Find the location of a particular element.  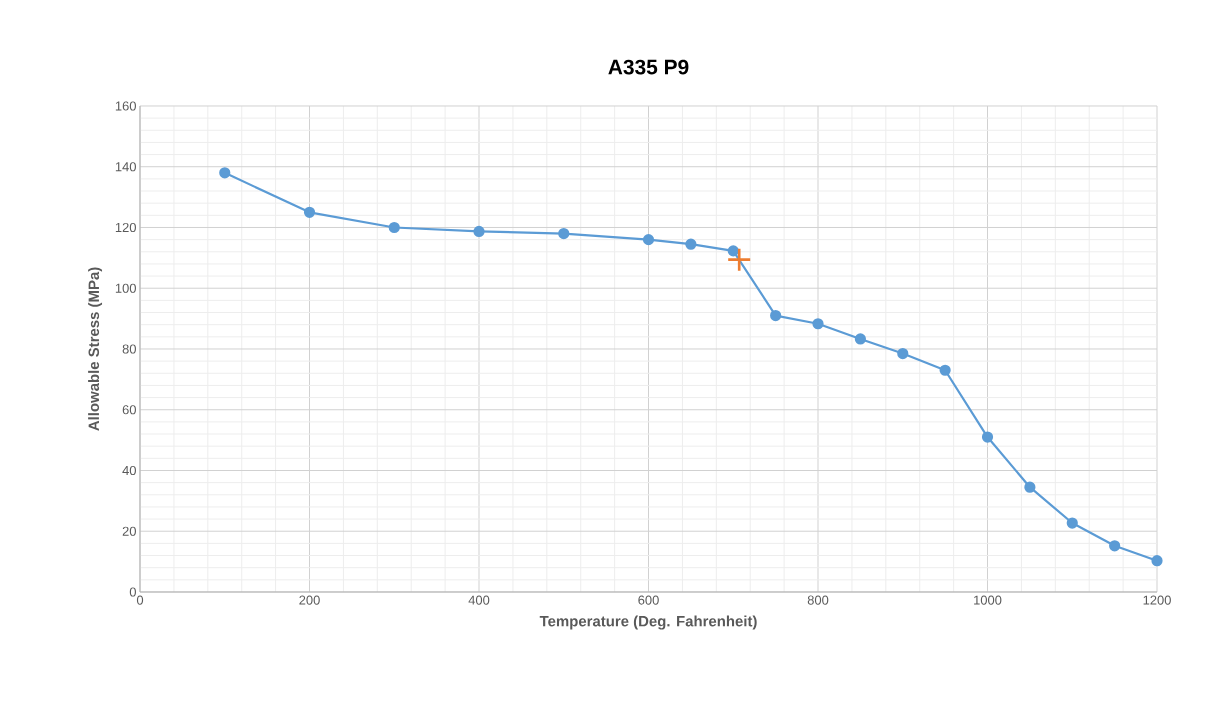

x-tick-label: 1200 is located at coordinates (1157, 600).